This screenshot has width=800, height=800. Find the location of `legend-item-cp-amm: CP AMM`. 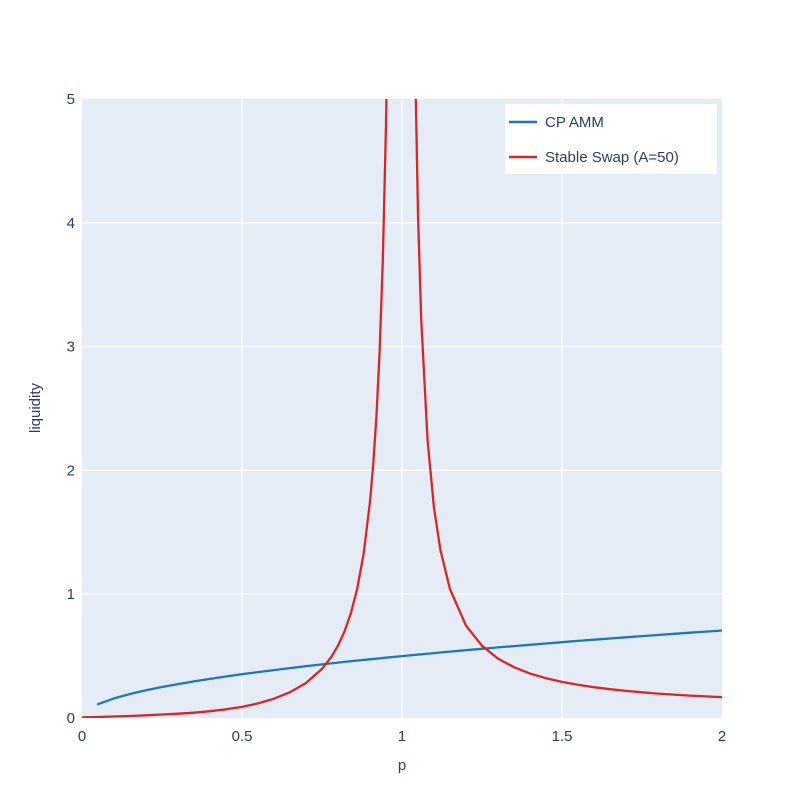

legend-item-cp-amm: CP AMM is located at coordinates (556, 122).